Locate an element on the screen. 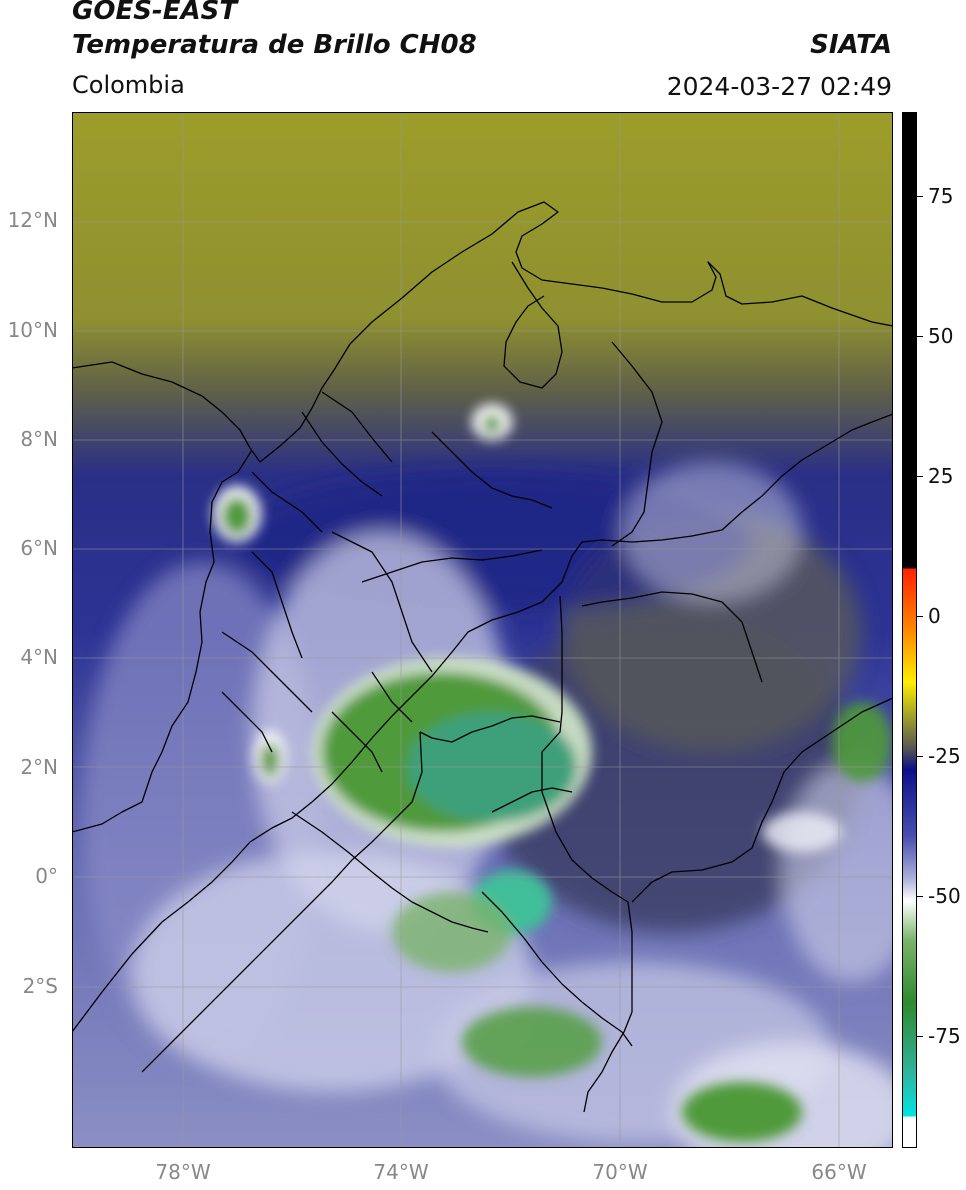 The image size is (966, 1190). colorbar-tick-label: 25 is located at coordinates (941, 476).